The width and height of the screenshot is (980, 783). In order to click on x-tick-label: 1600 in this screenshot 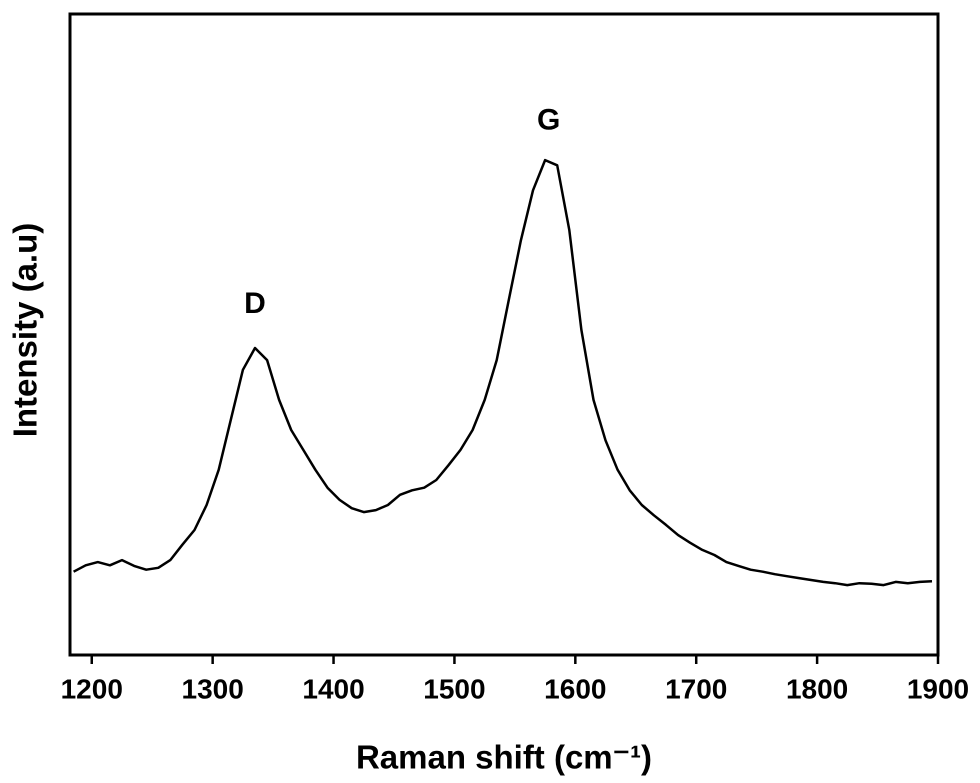, I will do `click(575, 688)`.